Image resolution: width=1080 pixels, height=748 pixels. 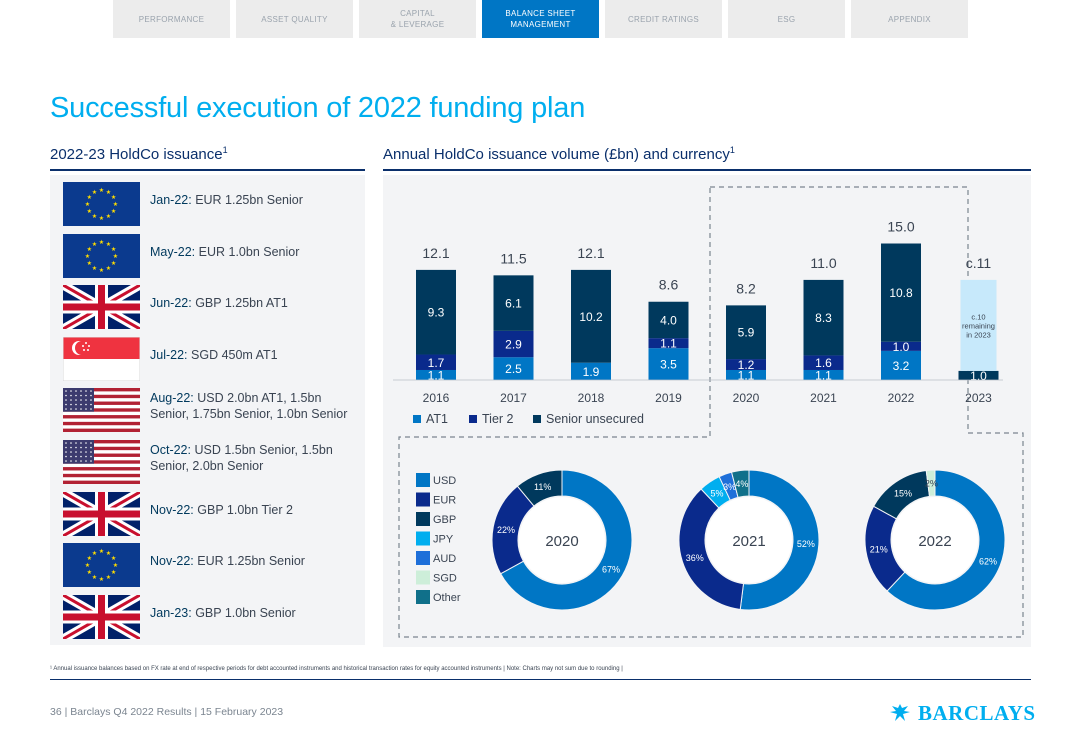 I want to click on issuance-item: Jan-23: GBP 1.0bn Senior, so click(x=207, y=615).